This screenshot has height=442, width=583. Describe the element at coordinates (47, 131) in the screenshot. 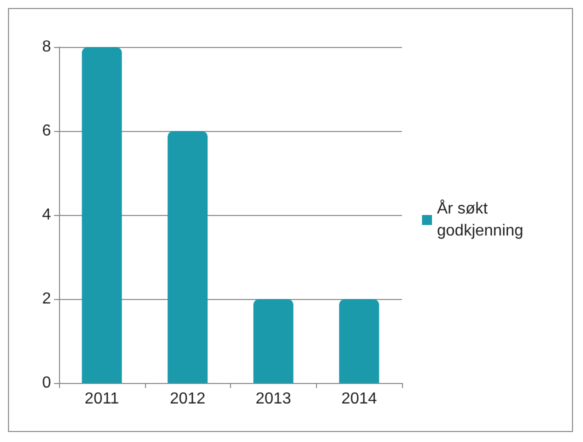

I see `y-tick-label: 6` at that location.